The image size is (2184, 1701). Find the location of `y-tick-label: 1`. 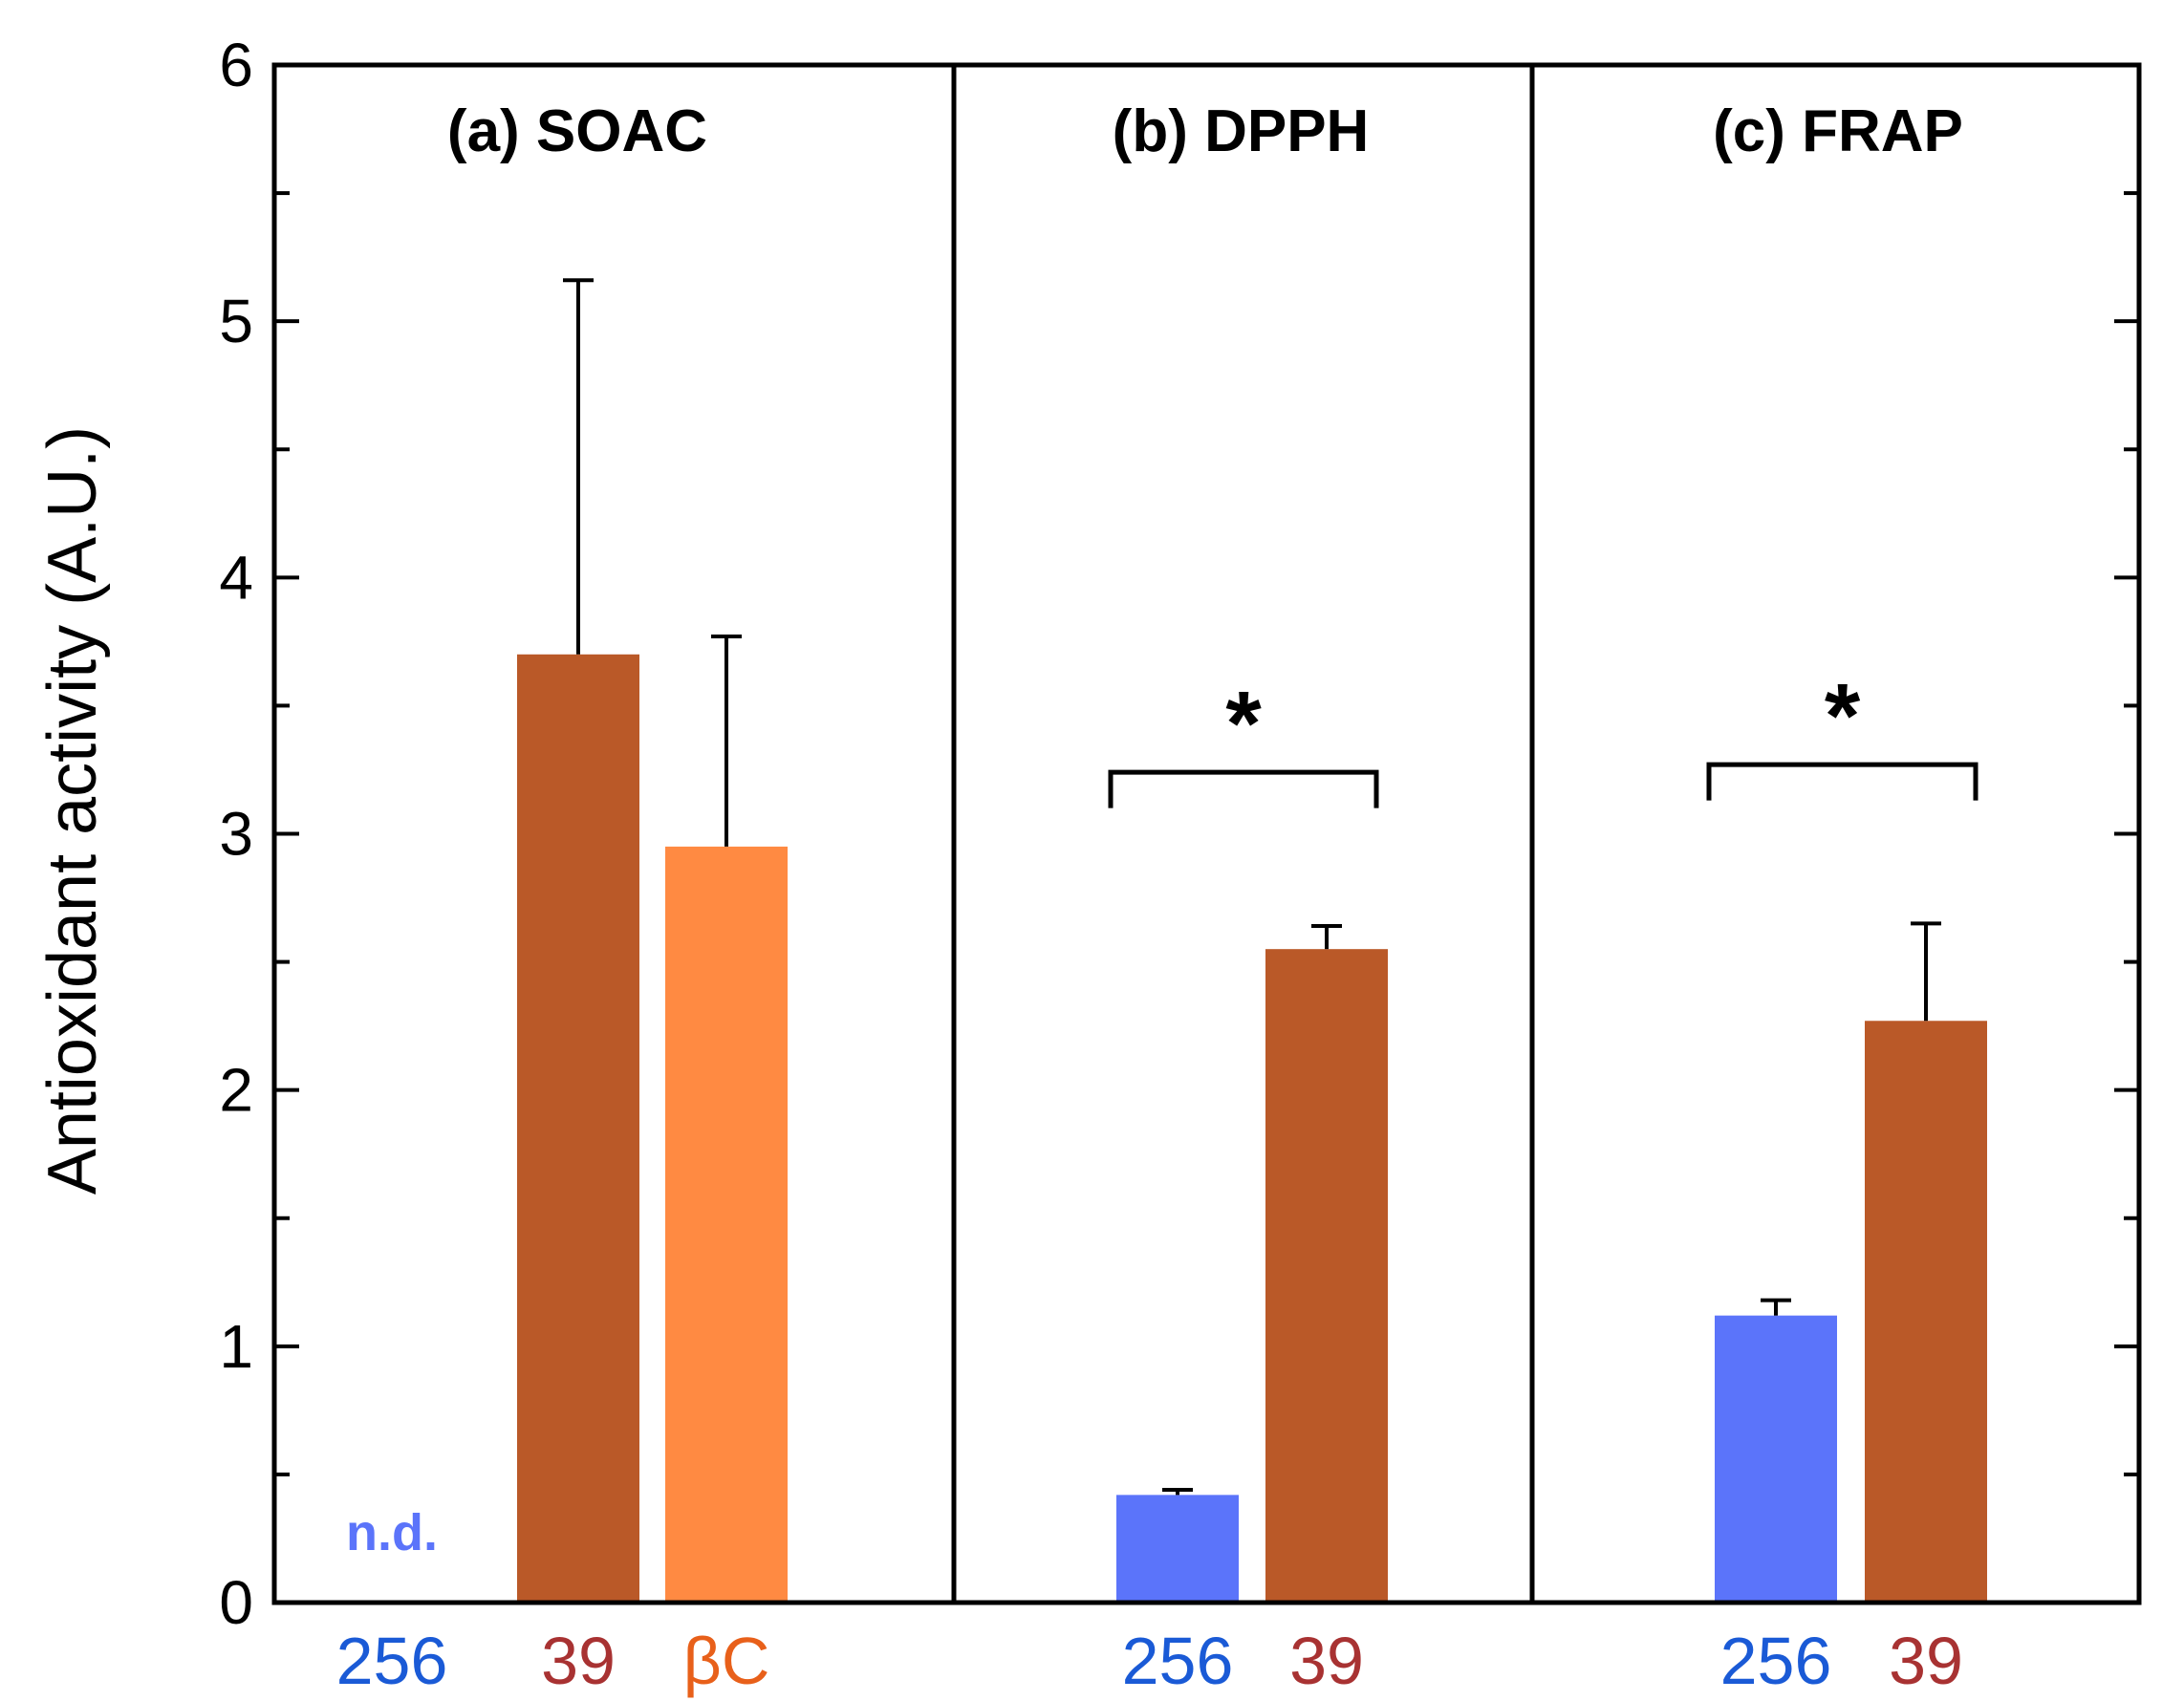

y-tick-label: 1 is located at coordinates (236, 1346).